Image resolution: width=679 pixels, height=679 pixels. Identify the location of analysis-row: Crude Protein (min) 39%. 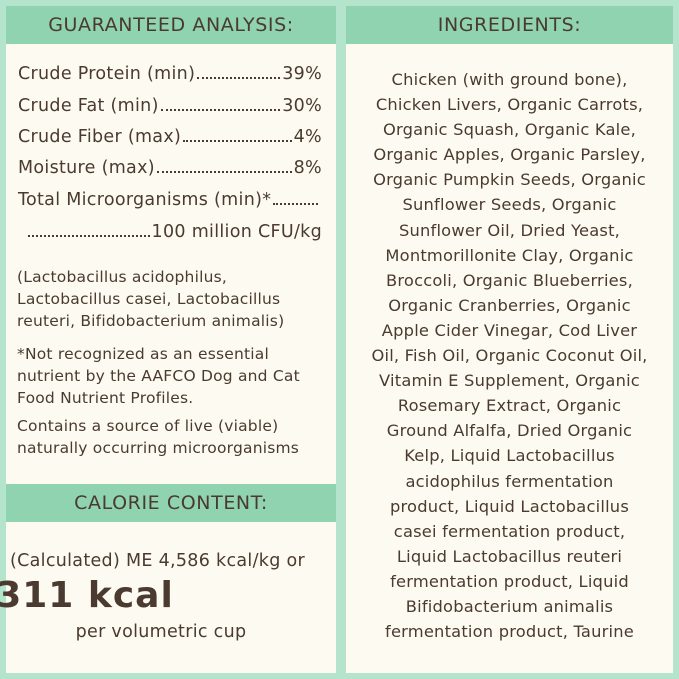
(170, 79).